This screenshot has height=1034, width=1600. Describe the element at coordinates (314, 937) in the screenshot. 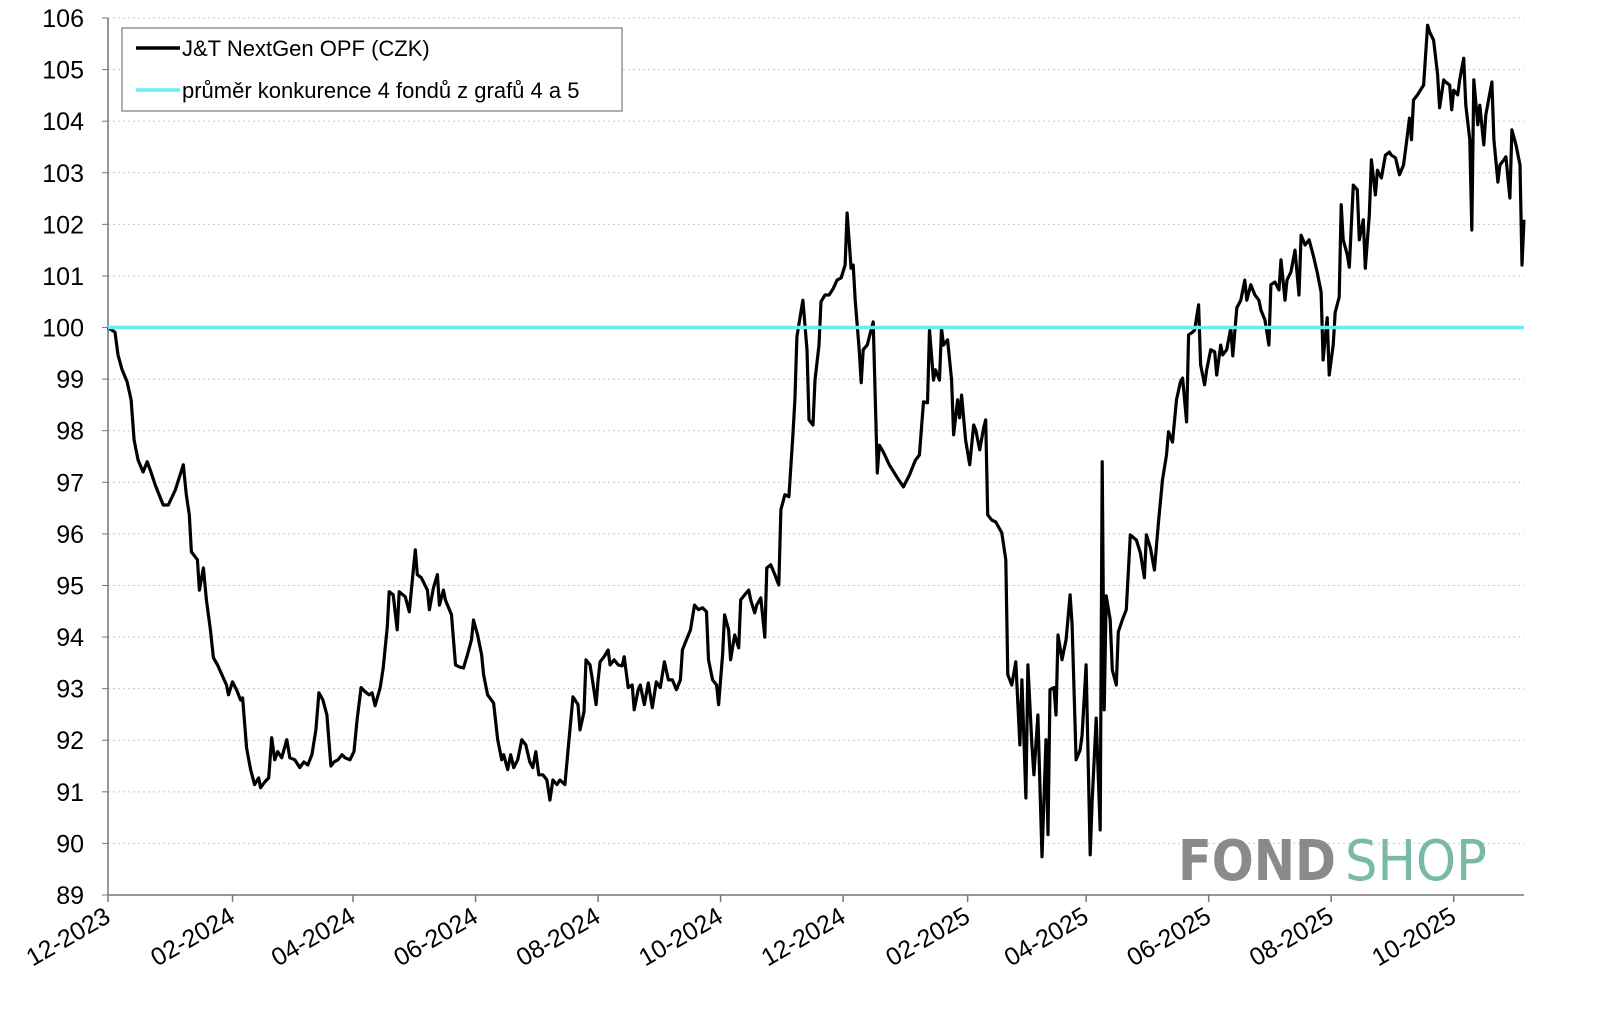

I see `x-tick-label: 04-2024` at that location.